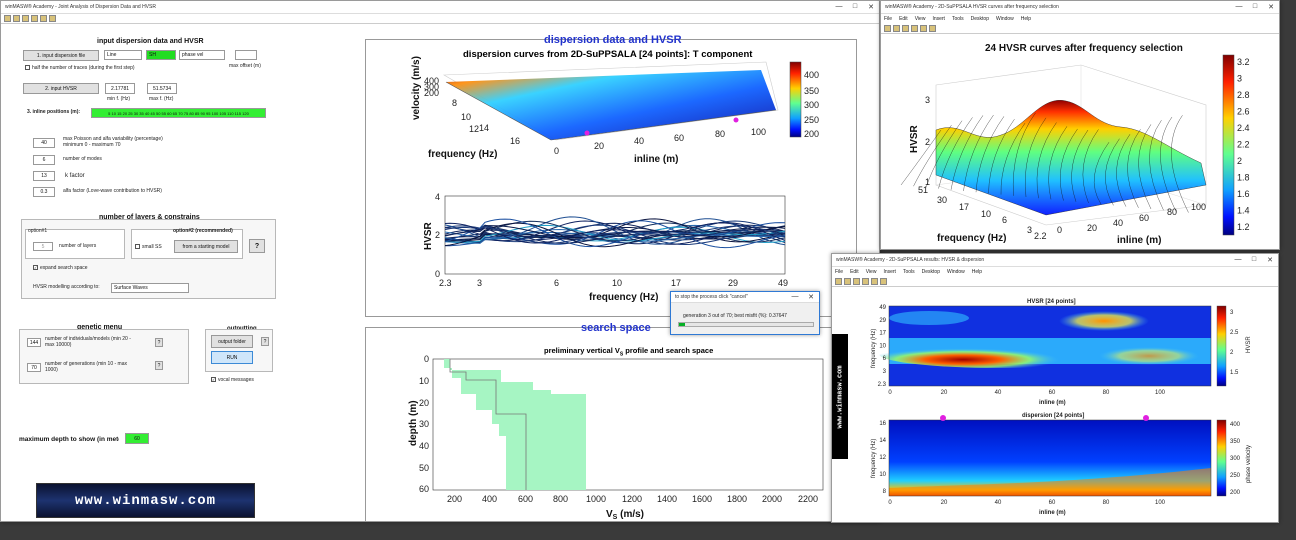 Image resolution: width=1296 pixels, height=540 pixels. What do you see at coordinates (1239, 79) in the screenshot?
I see `tick-label: 3` at bounding box center [1239, 79].